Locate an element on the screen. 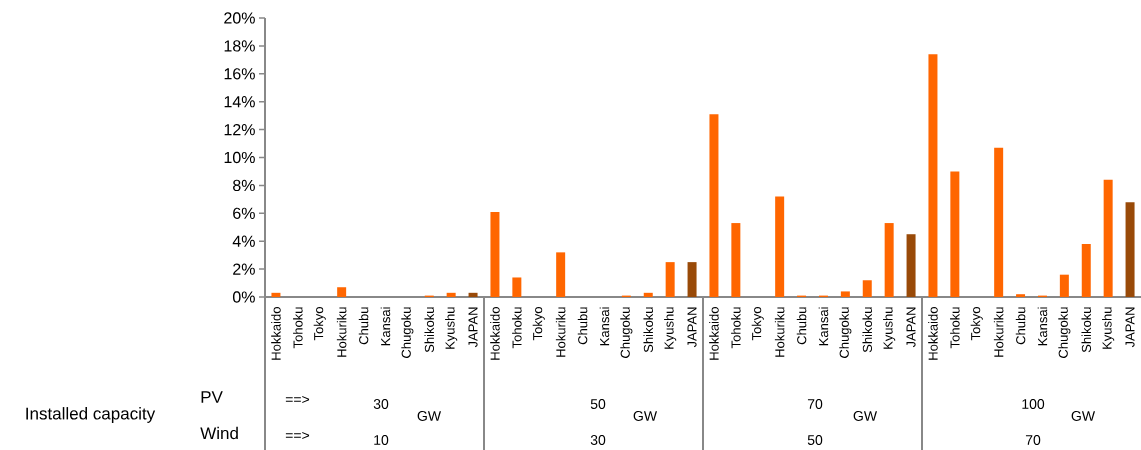 The width and height of the screenshot is (1141, 450). y-tick-label: 18% is located at coordinates (239, 46).